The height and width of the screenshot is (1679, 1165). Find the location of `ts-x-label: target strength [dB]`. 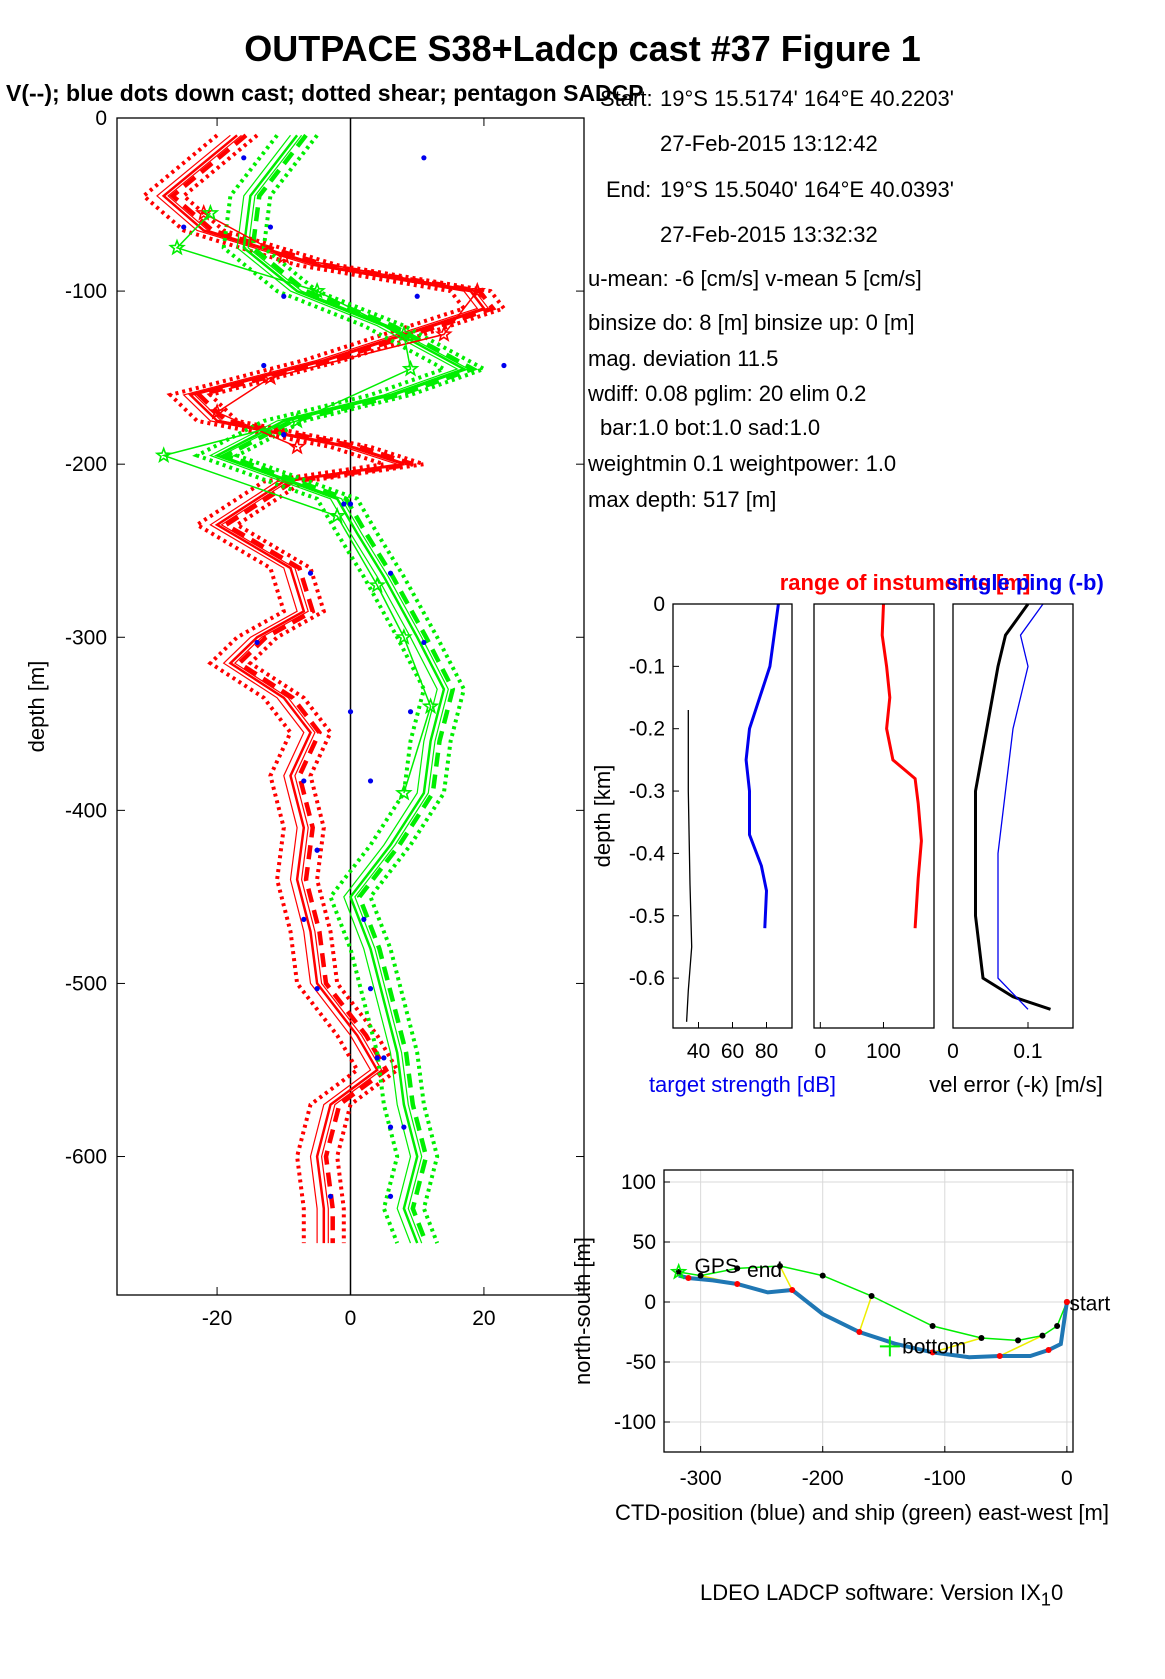

ts-x-label: target strength [dB] is located at coordinates (742, 1084).